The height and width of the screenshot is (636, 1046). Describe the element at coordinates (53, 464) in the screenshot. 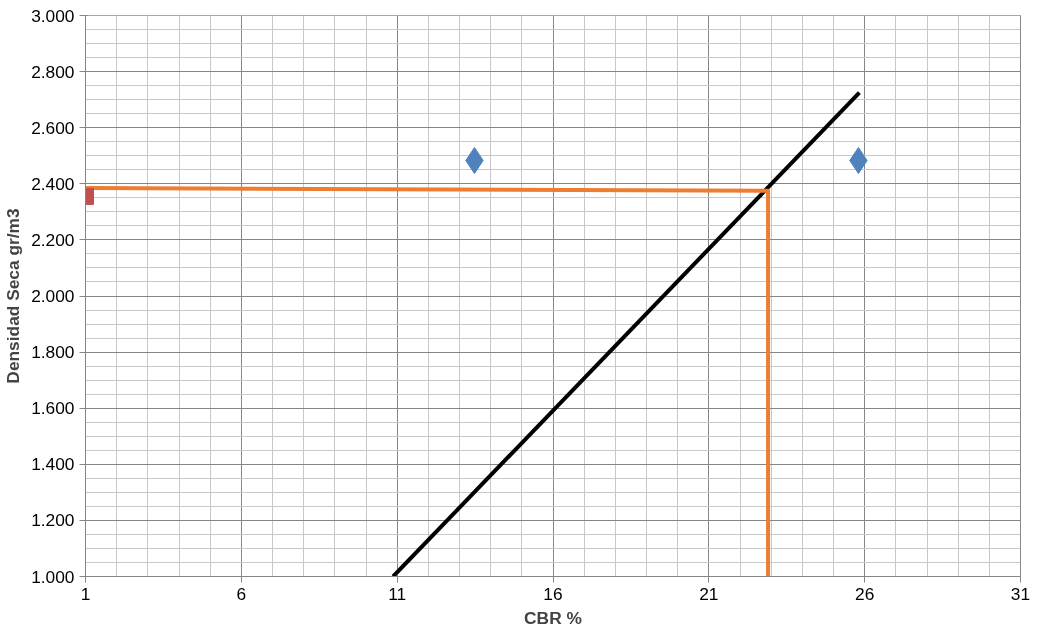

I see `y-tick-label: 1.400` at that location.